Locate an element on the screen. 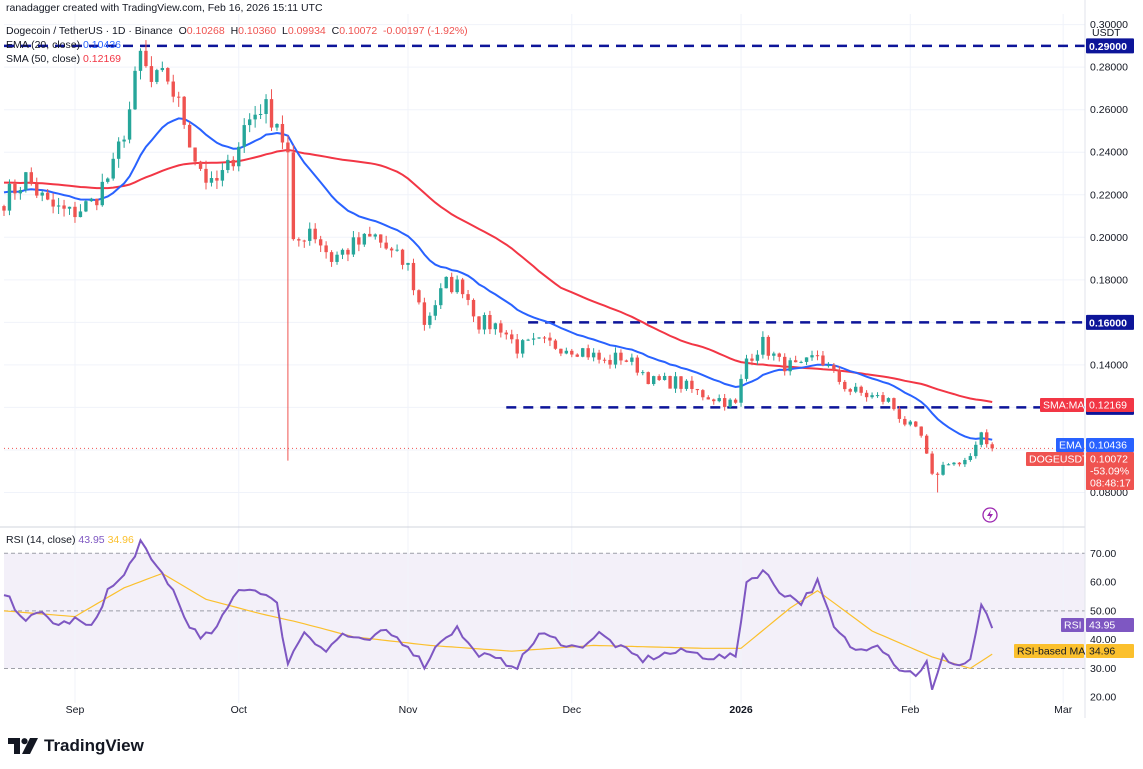 The width and height of the screenshot is (1143, 769). rsi-tag-bg is located at coordinates (1072, 625).